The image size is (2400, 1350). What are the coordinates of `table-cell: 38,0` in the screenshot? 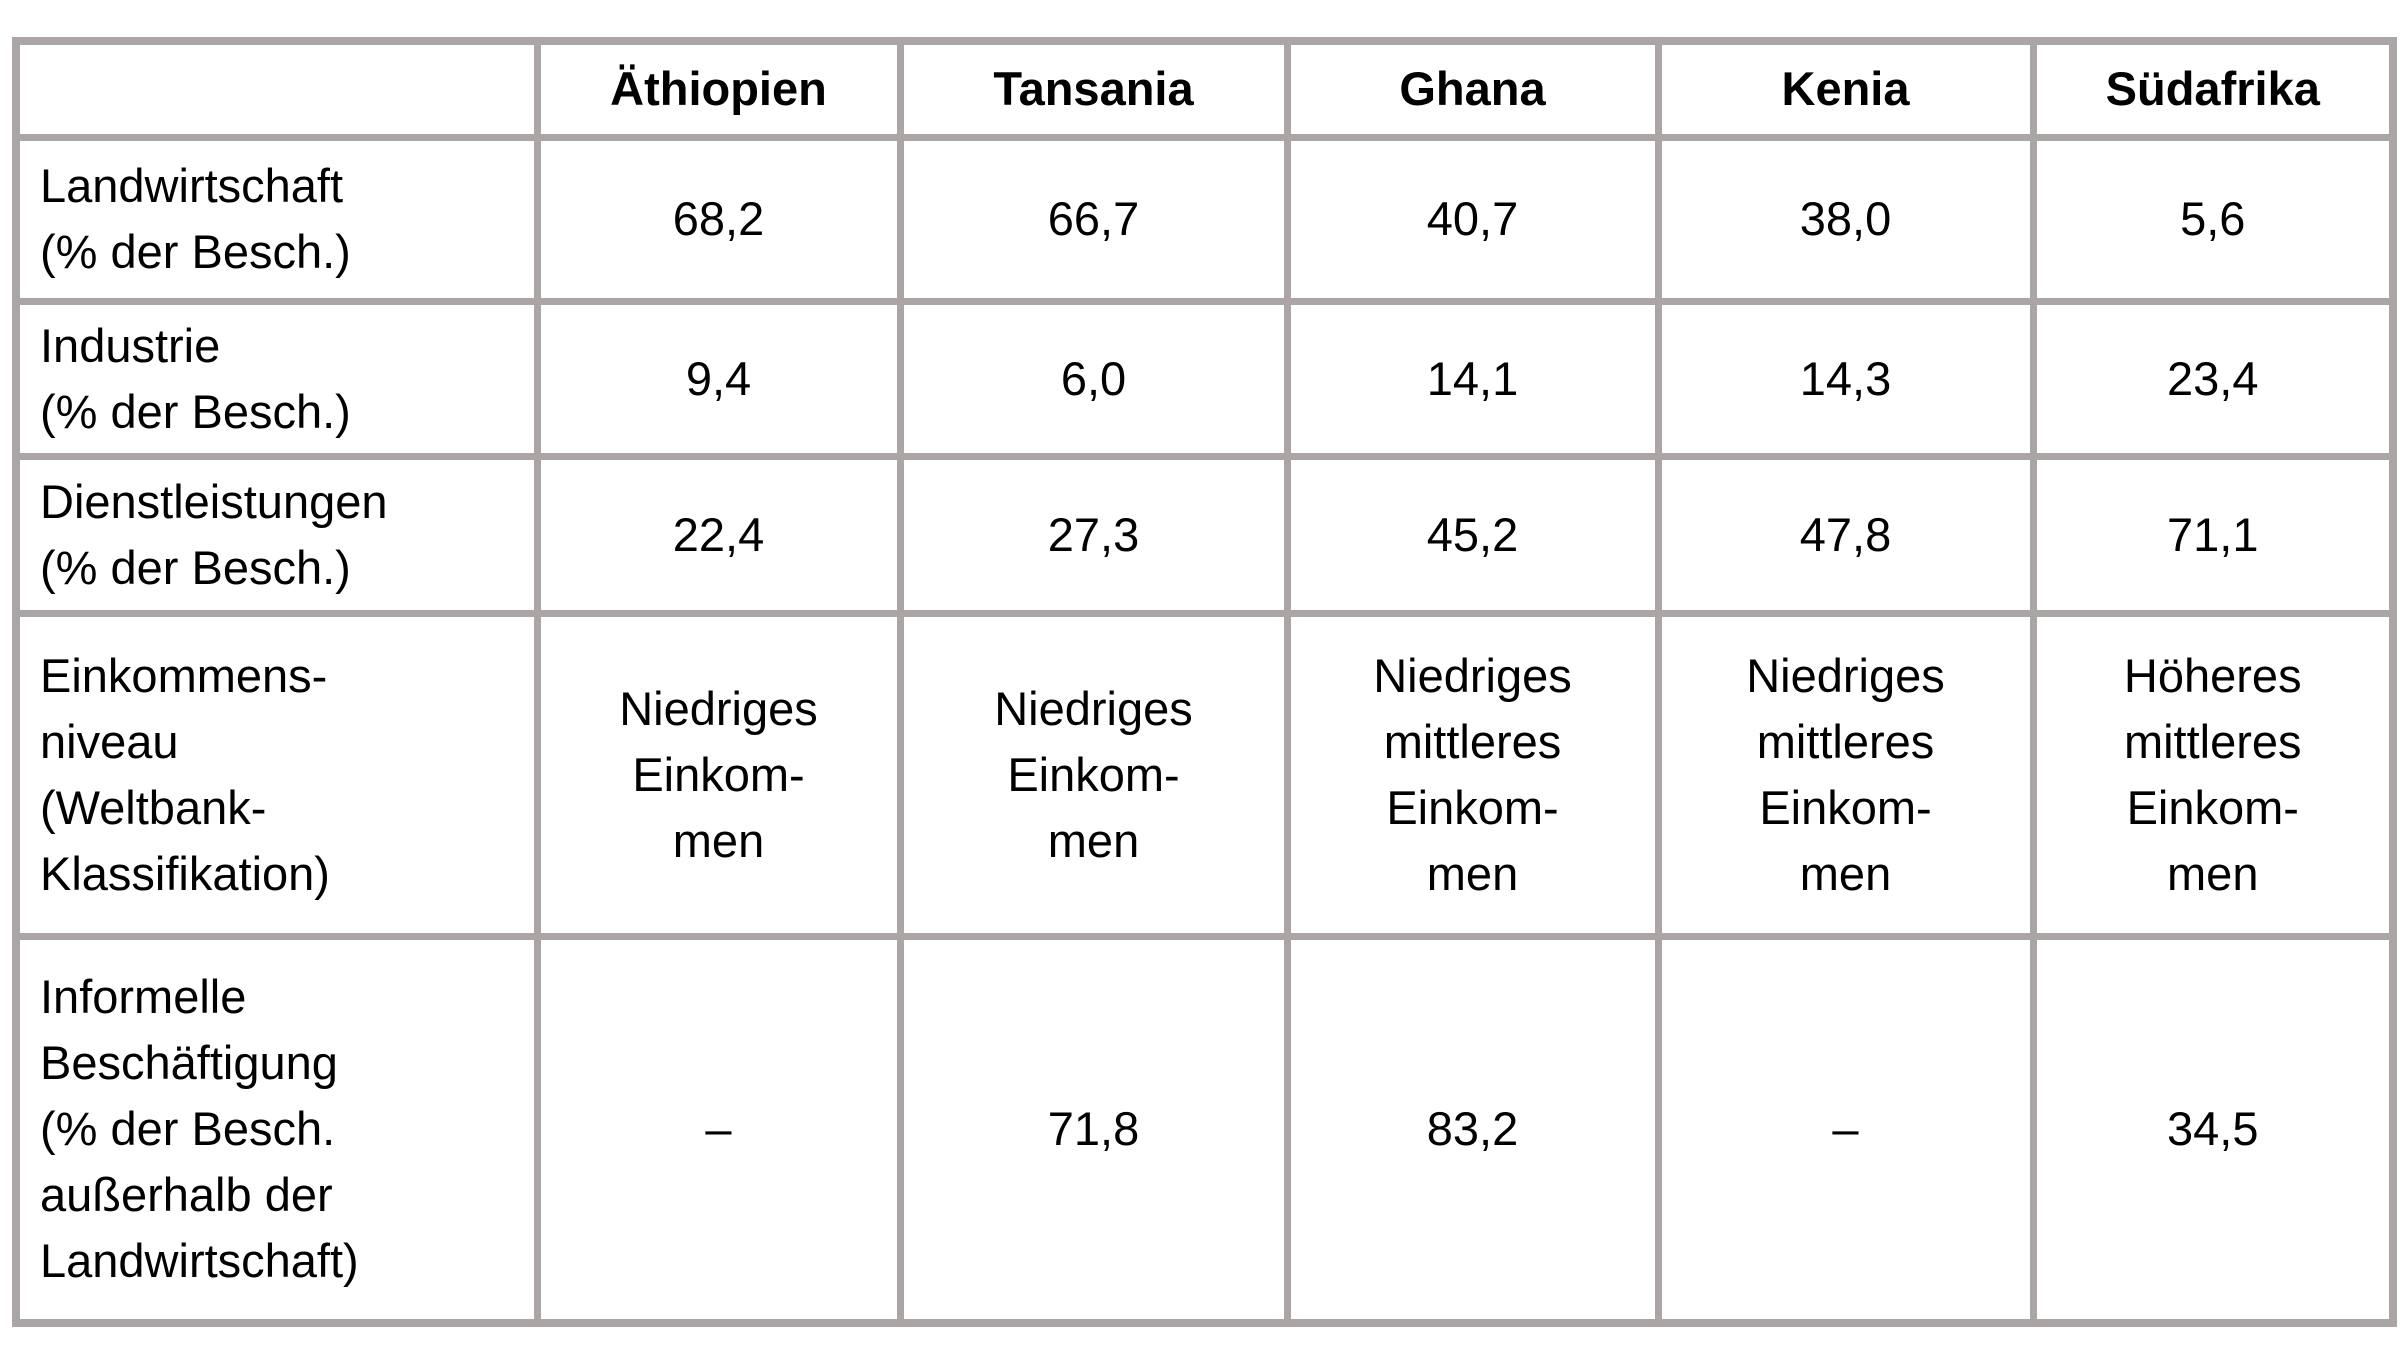 It's located at (1845, 219).